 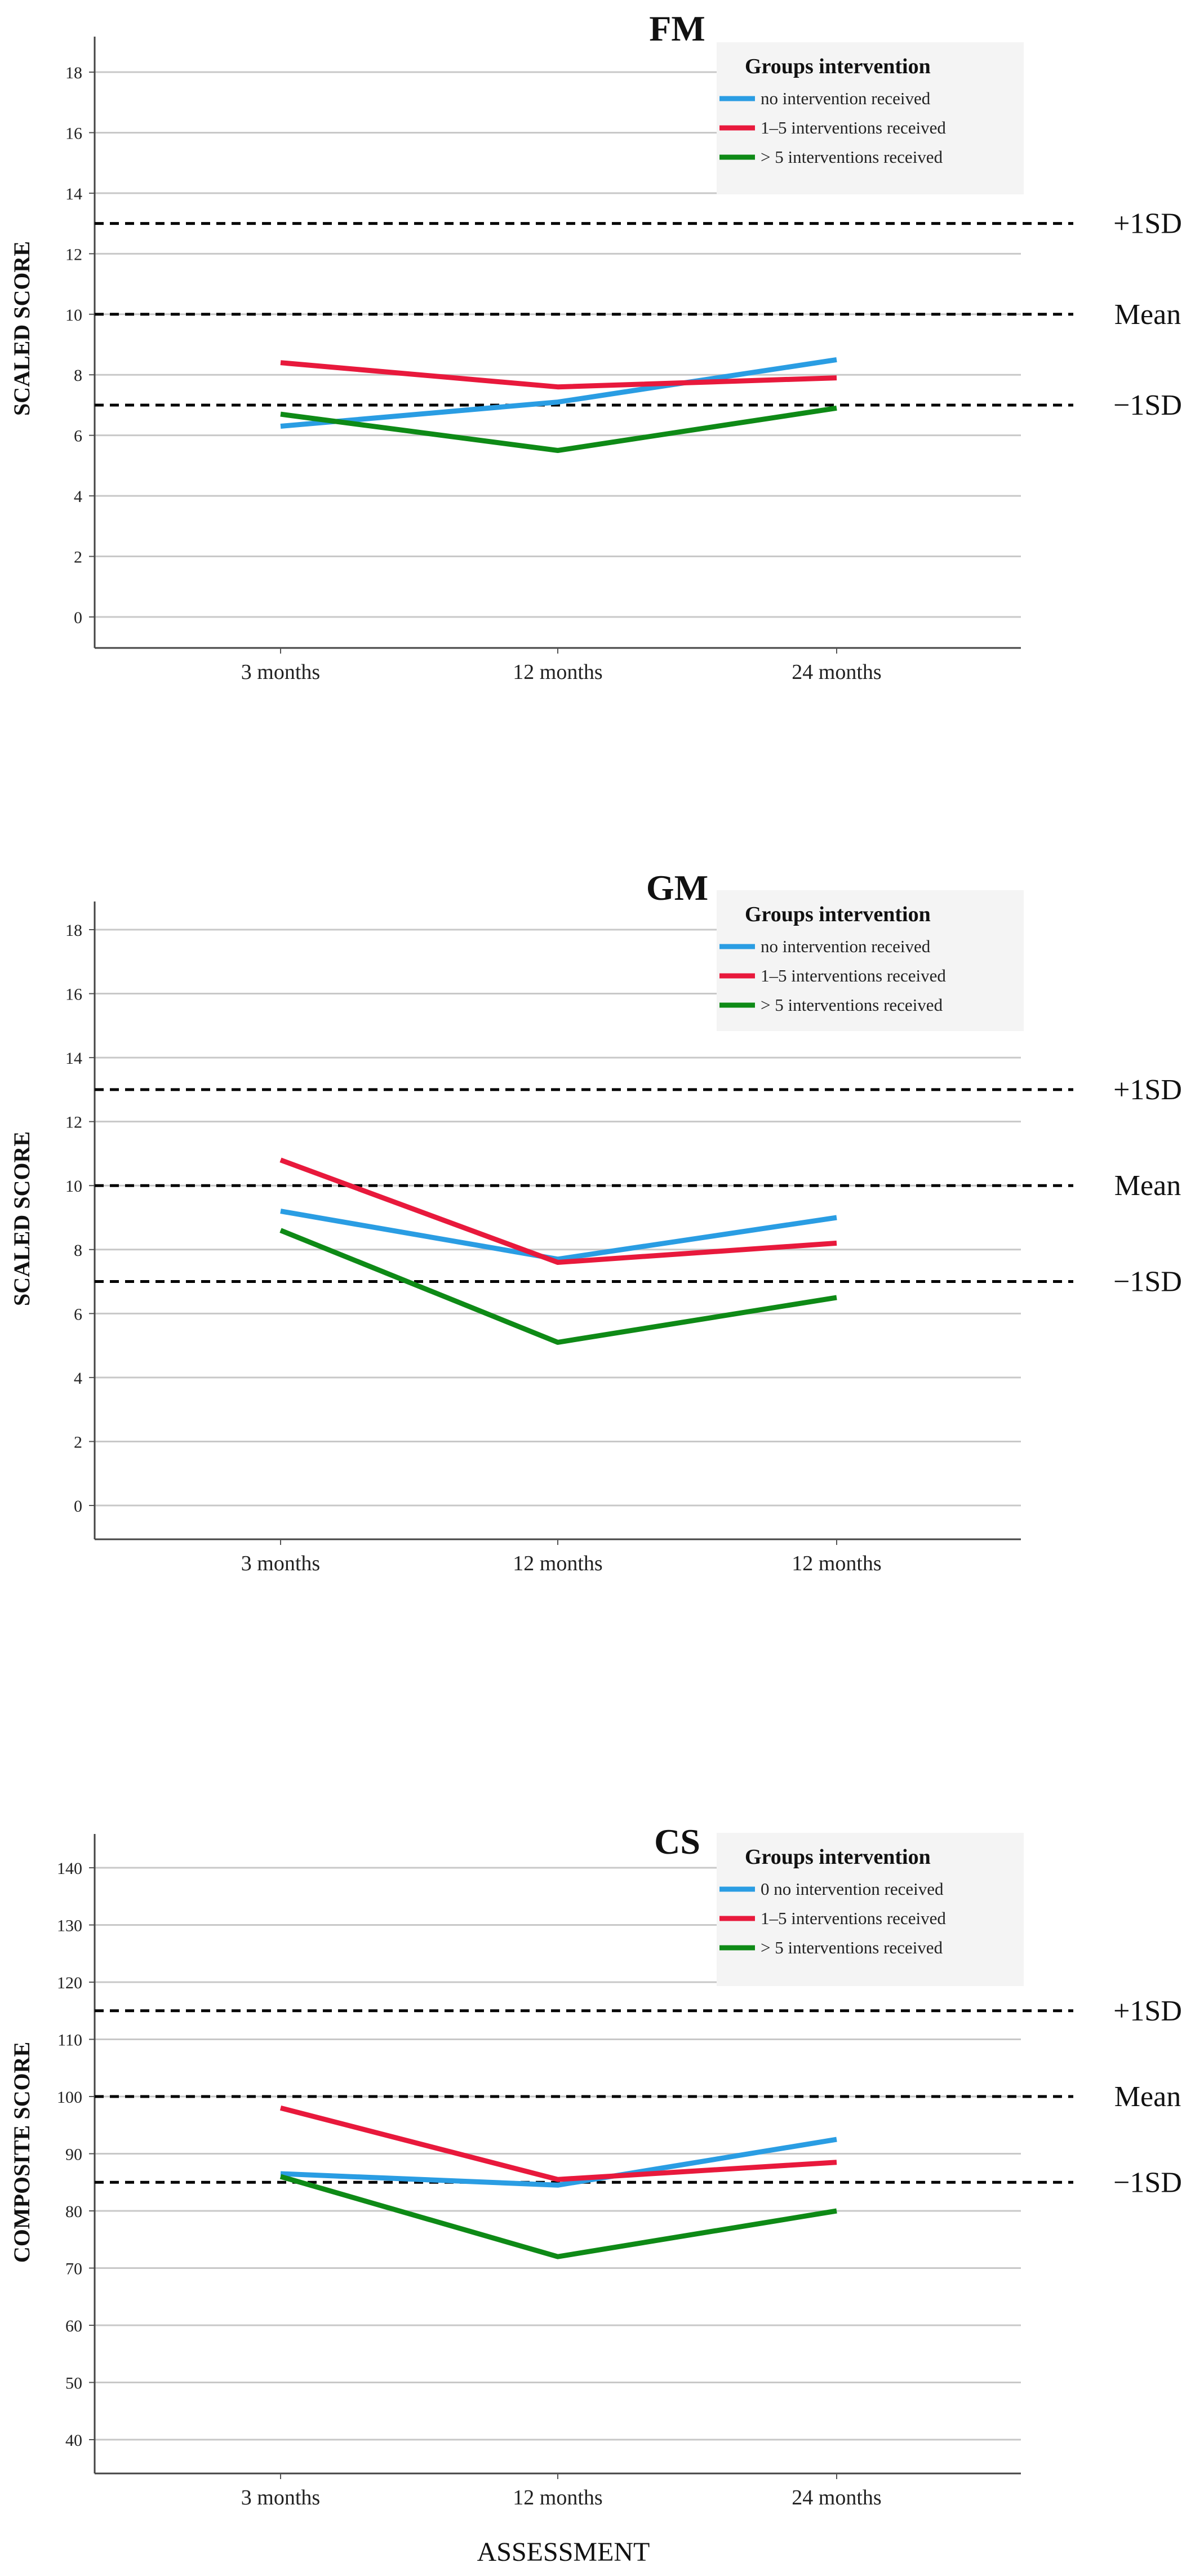 What do you see at coordinates (69, 1926) in the screenshot?
I see `y-tick-label: 130` at bounding box center [69, 1926].